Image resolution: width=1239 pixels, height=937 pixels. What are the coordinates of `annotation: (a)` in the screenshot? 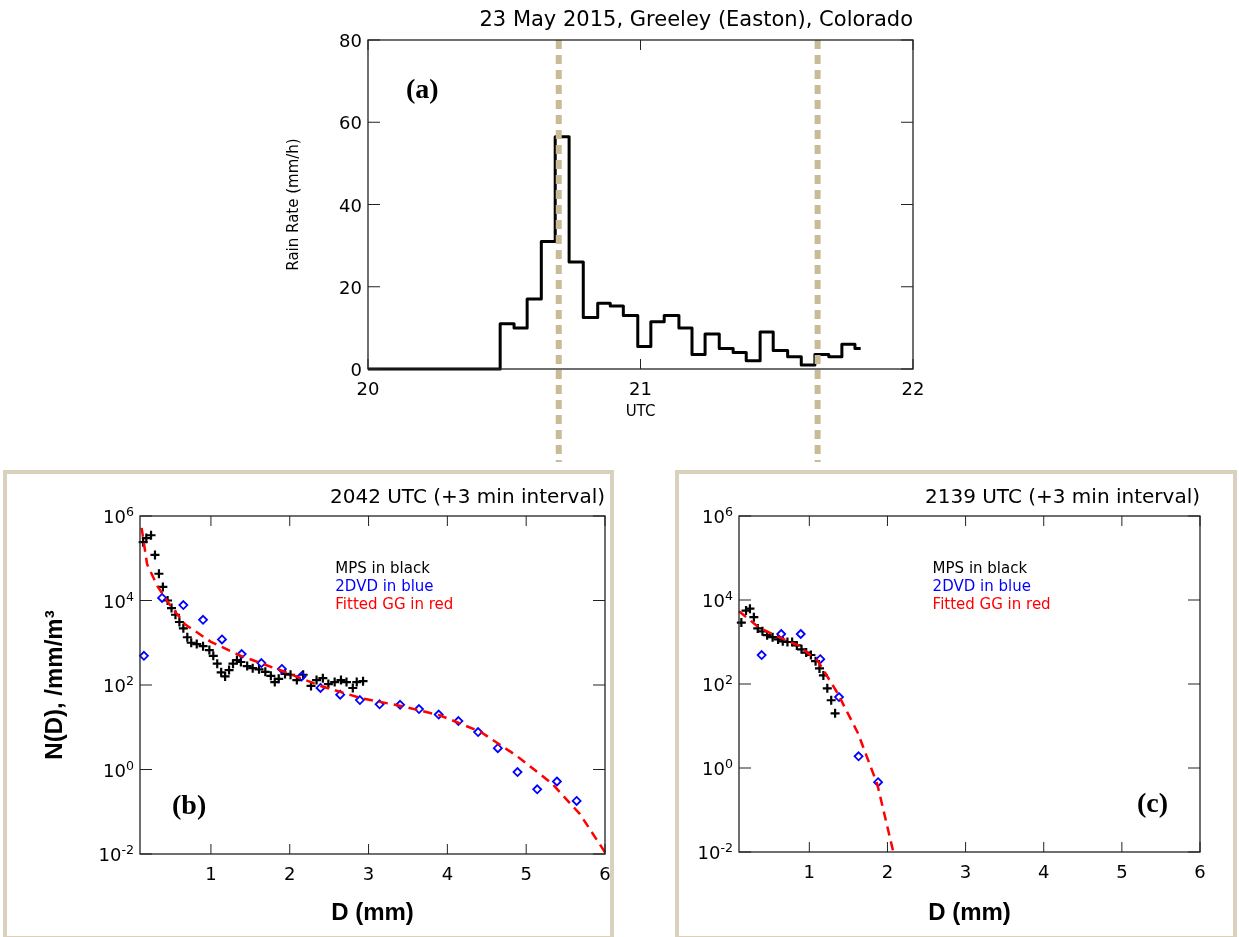 It's located at (422, 88).